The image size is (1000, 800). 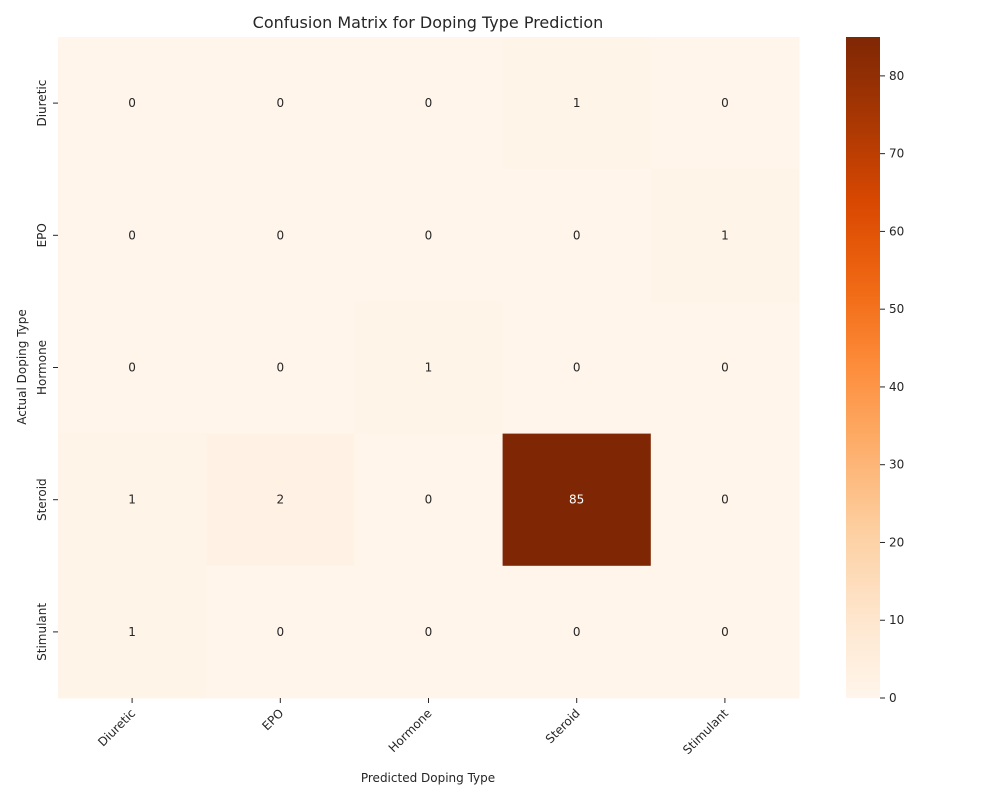 I want to click on x-axis-label: Predicted Doping Type, so click(x=428, y=778).